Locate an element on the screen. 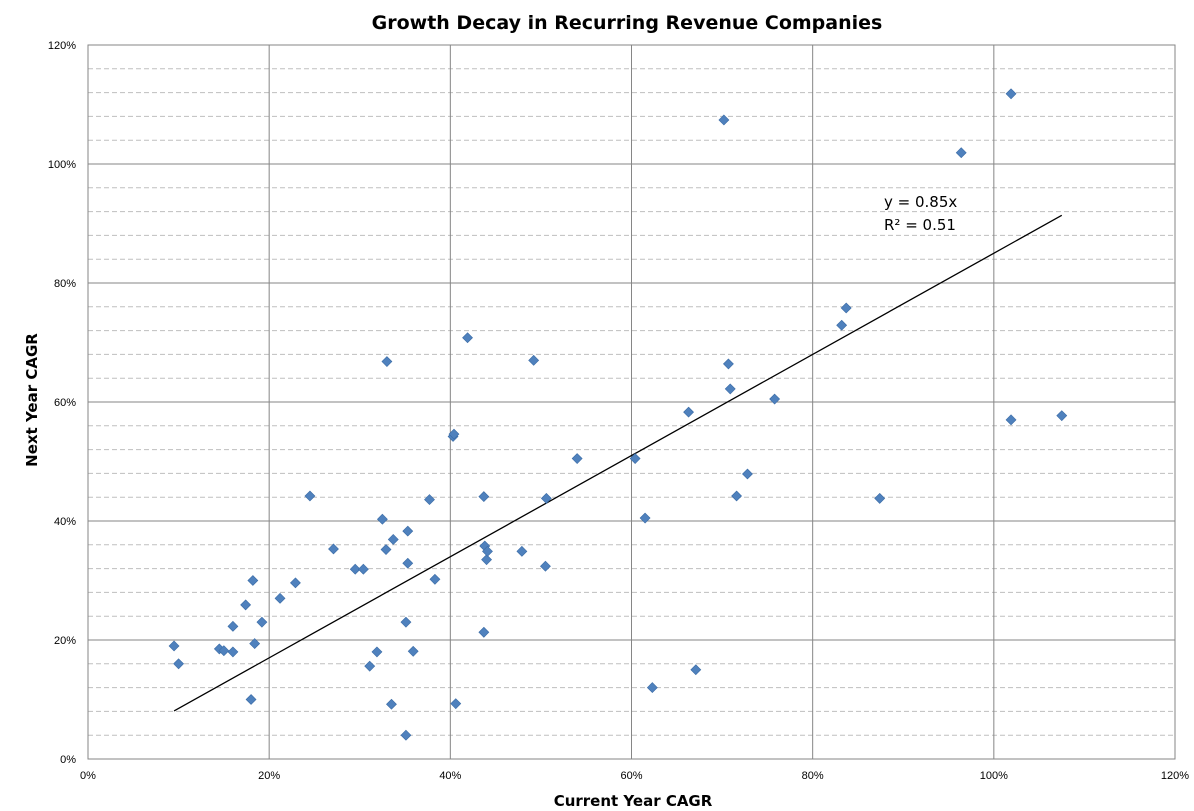 The image size is (1194, 811). x-tick-label: 0% is located at coordinates (88, 776).